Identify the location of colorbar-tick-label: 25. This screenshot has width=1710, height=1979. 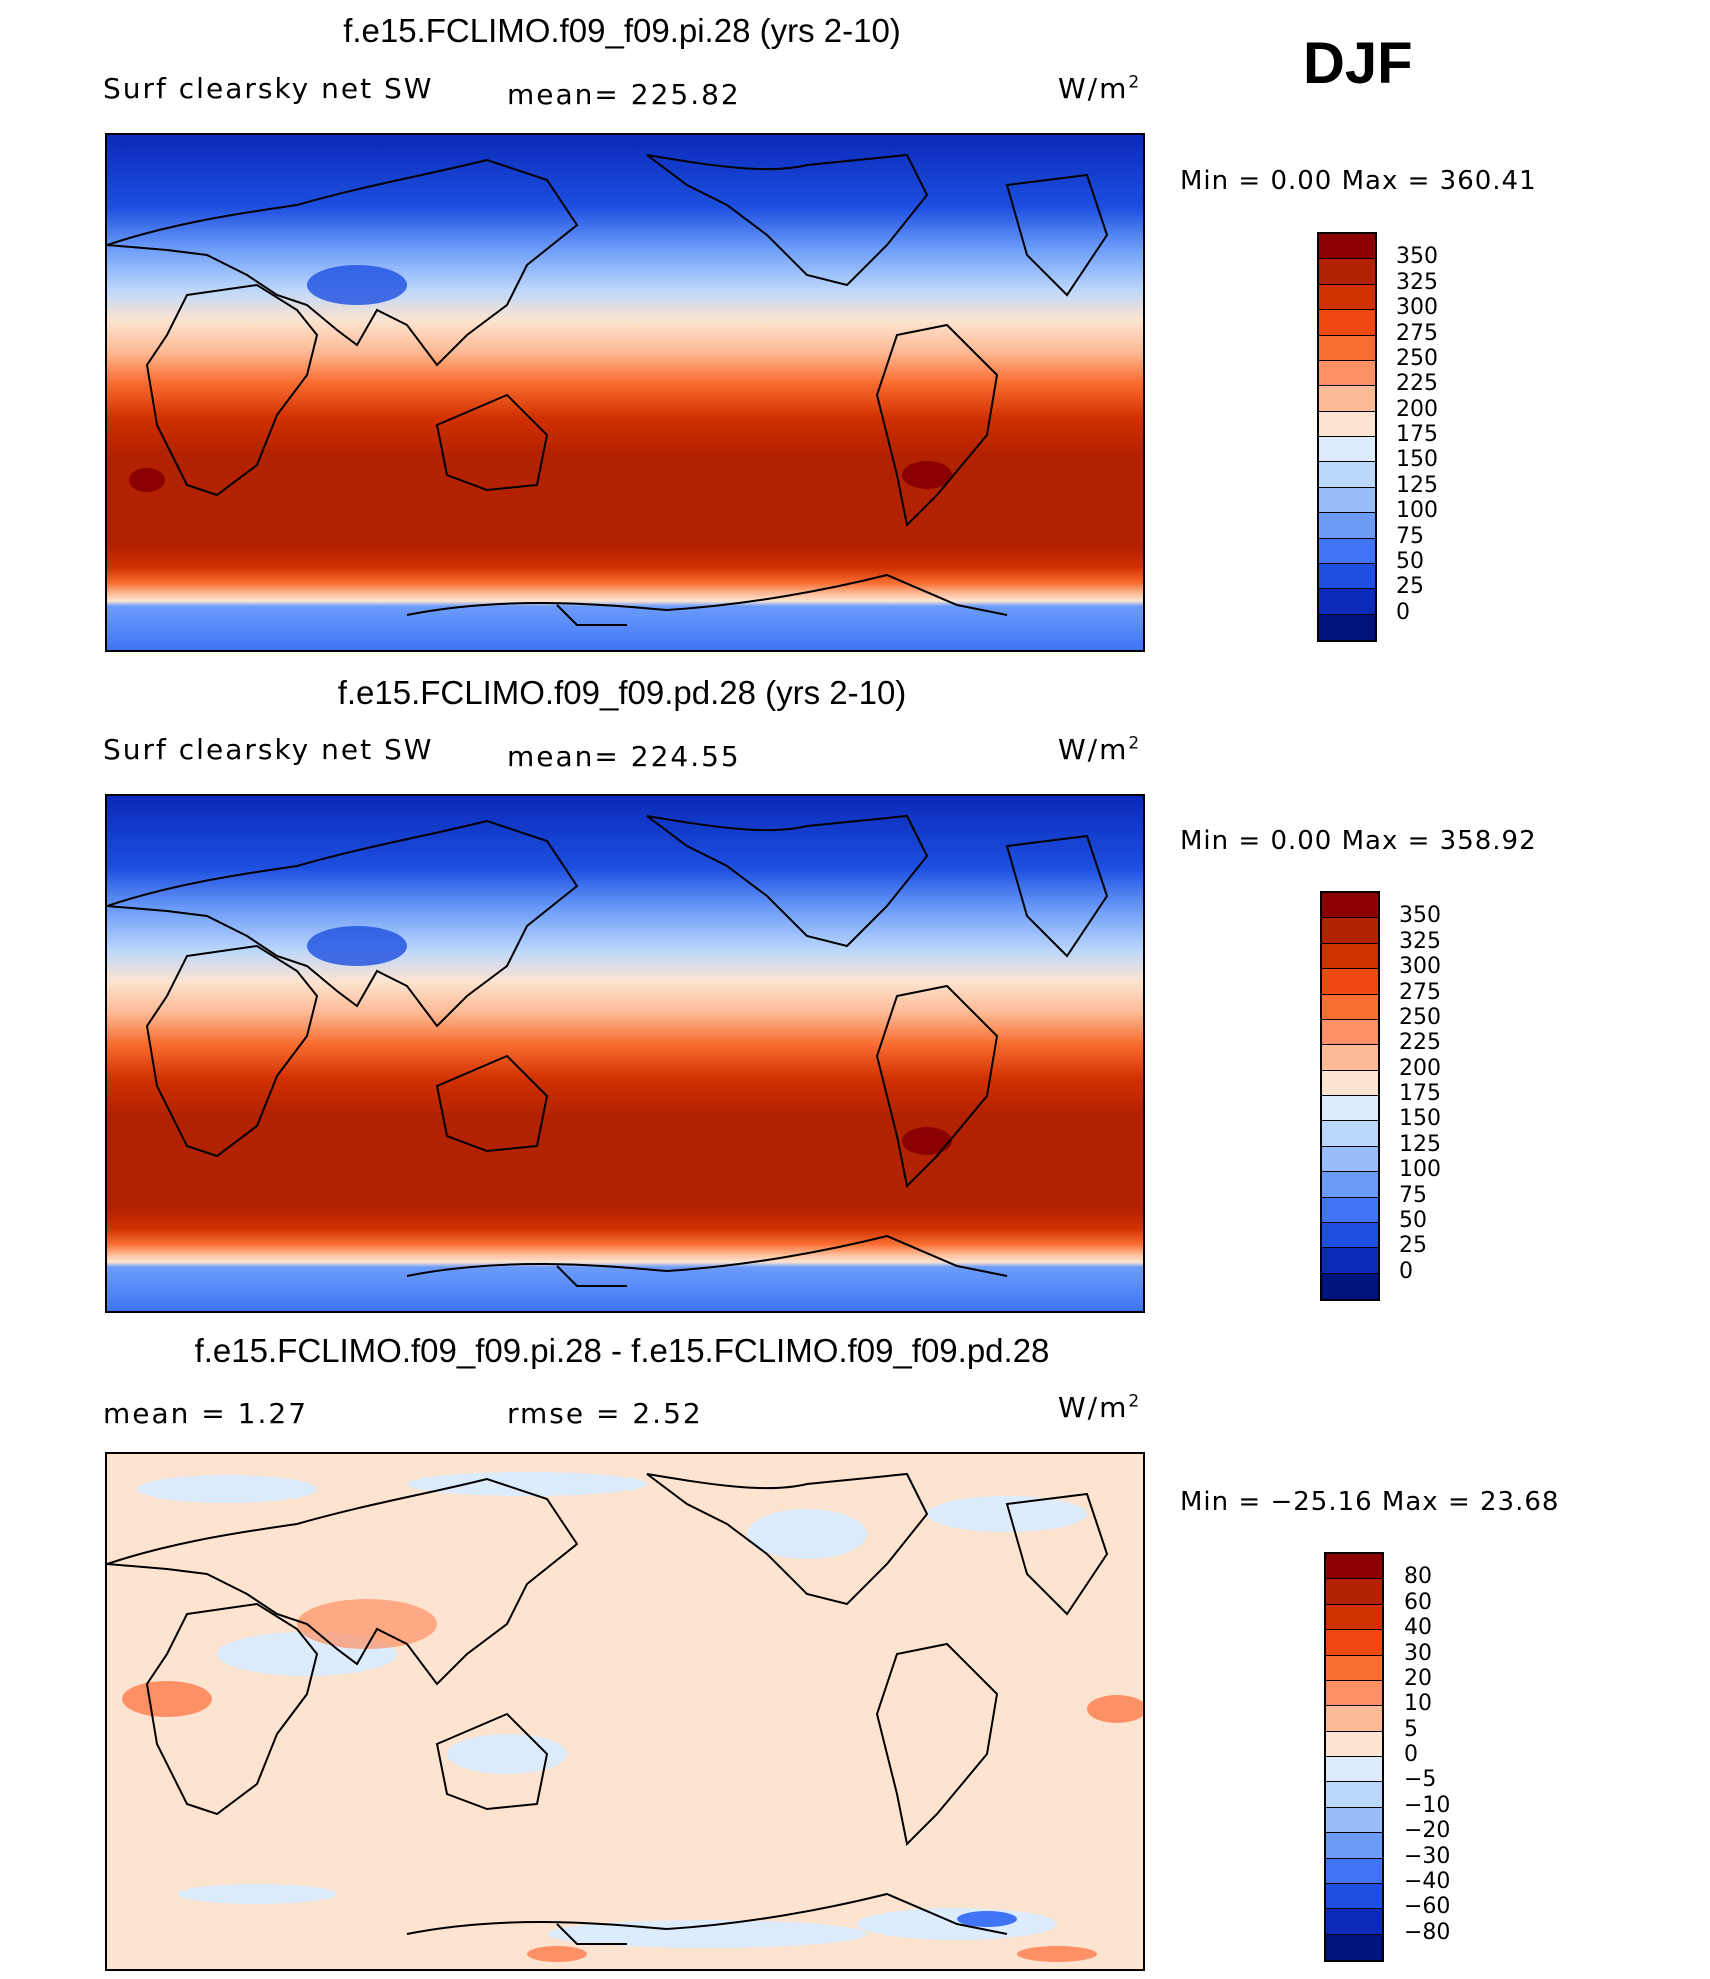
(1413, 1246).